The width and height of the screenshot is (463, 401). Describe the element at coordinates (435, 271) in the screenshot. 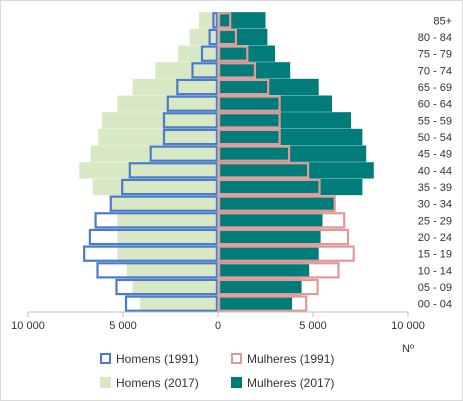

I see `y-category-label: 10 - 14` at that location.